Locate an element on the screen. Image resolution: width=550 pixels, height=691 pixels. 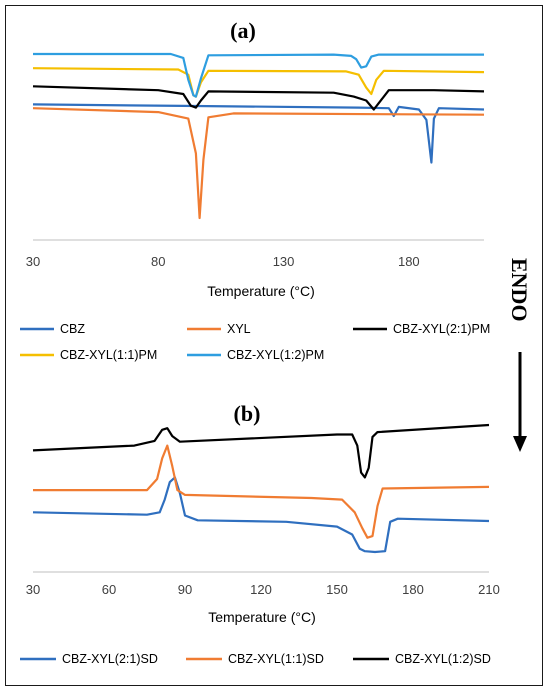
legend-label: CBZ-XYL(1:1)PM is located at coordinates (108, 355).